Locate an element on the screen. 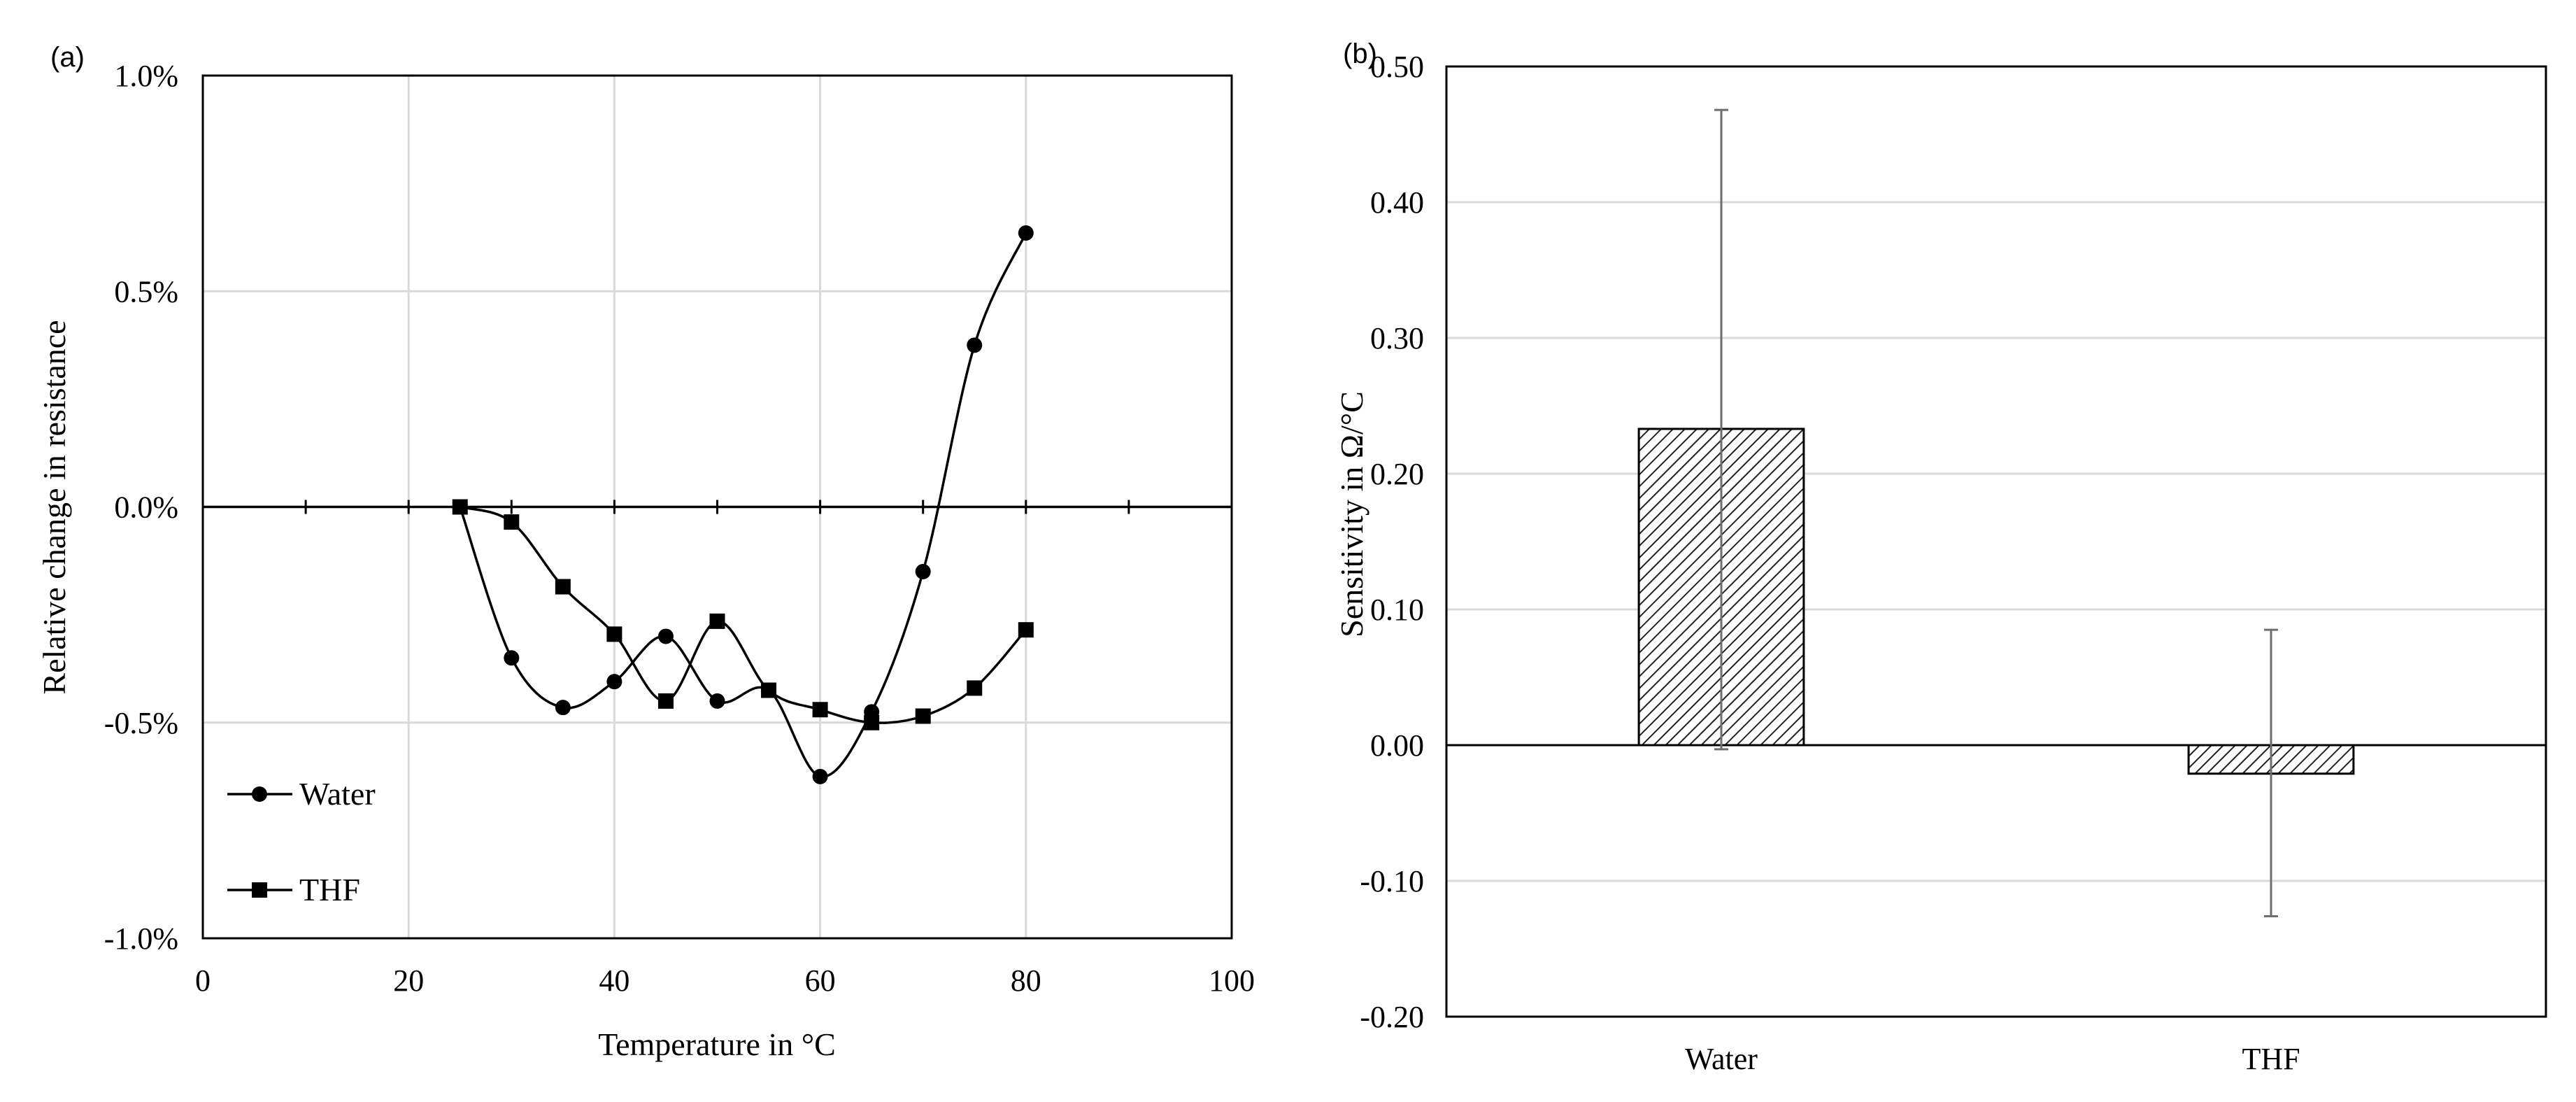 Image resolution: width=2576 pixels, height=1102 pixels. panel-b-ytick-label: 0.20 is located at coordinates (1397, 474).